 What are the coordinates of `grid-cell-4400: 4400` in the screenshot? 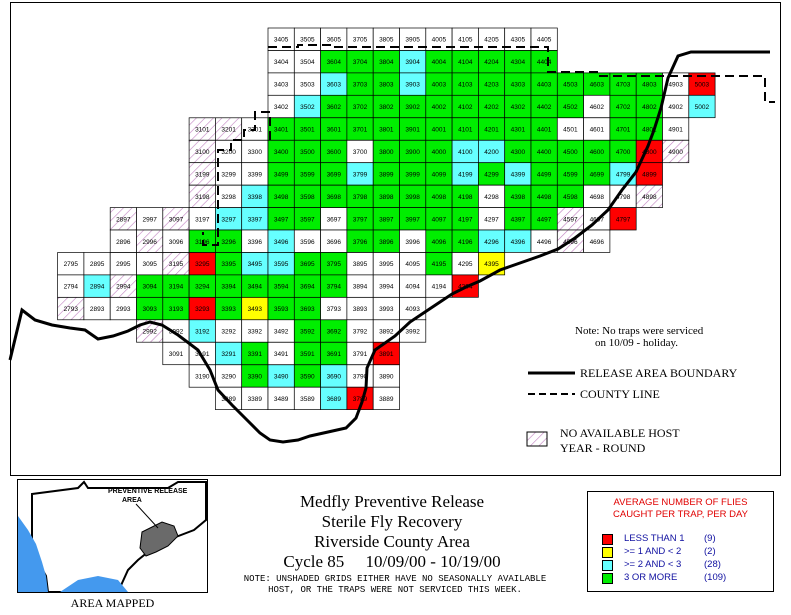 It's located at (544, 151).